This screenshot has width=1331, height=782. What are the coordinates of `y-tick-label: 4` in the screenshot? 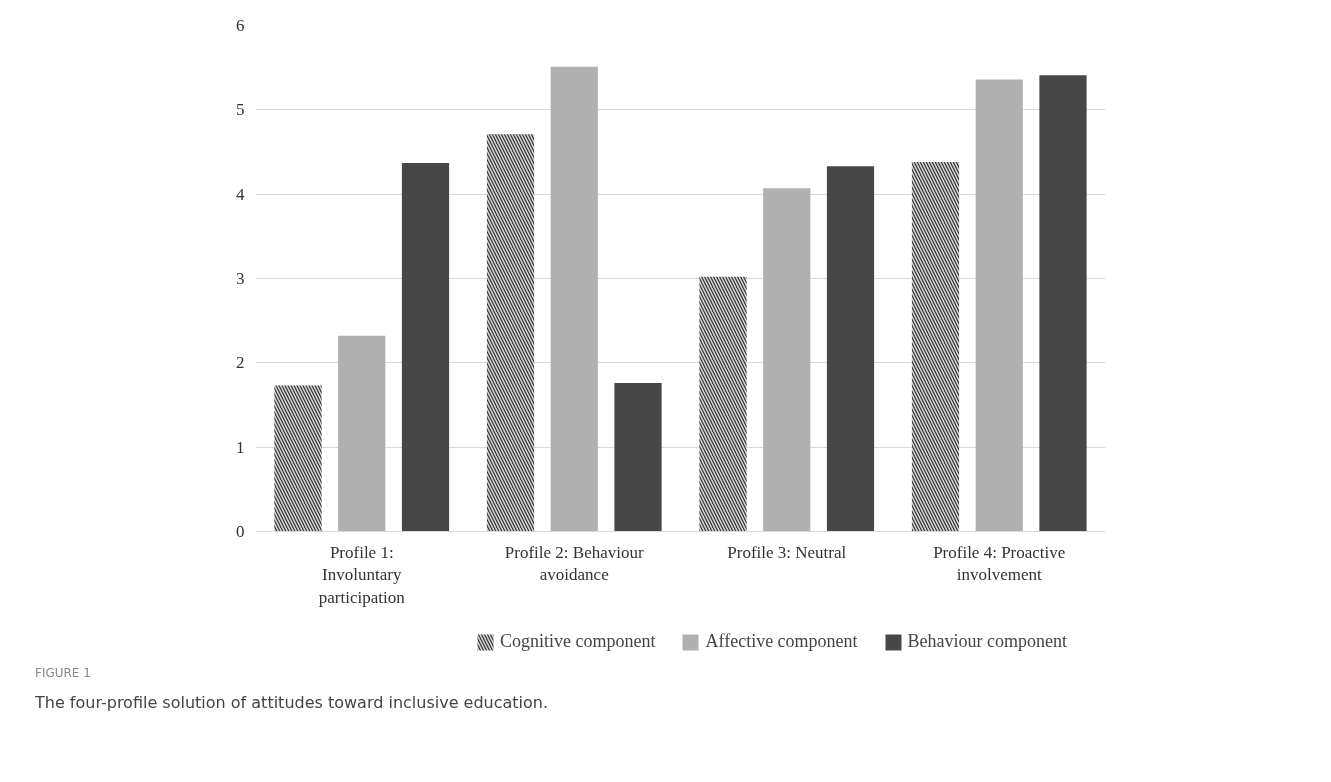 It's located at (240, 194).